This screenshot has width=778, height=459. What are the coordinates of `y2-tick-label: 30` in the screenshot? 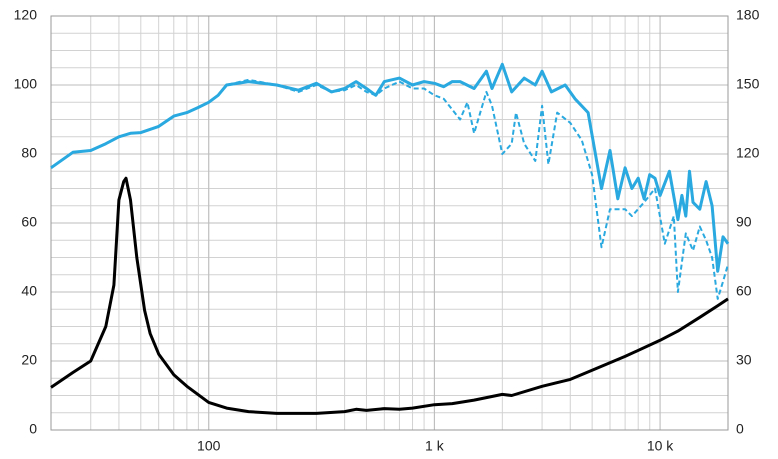 It's located at (744, 360).